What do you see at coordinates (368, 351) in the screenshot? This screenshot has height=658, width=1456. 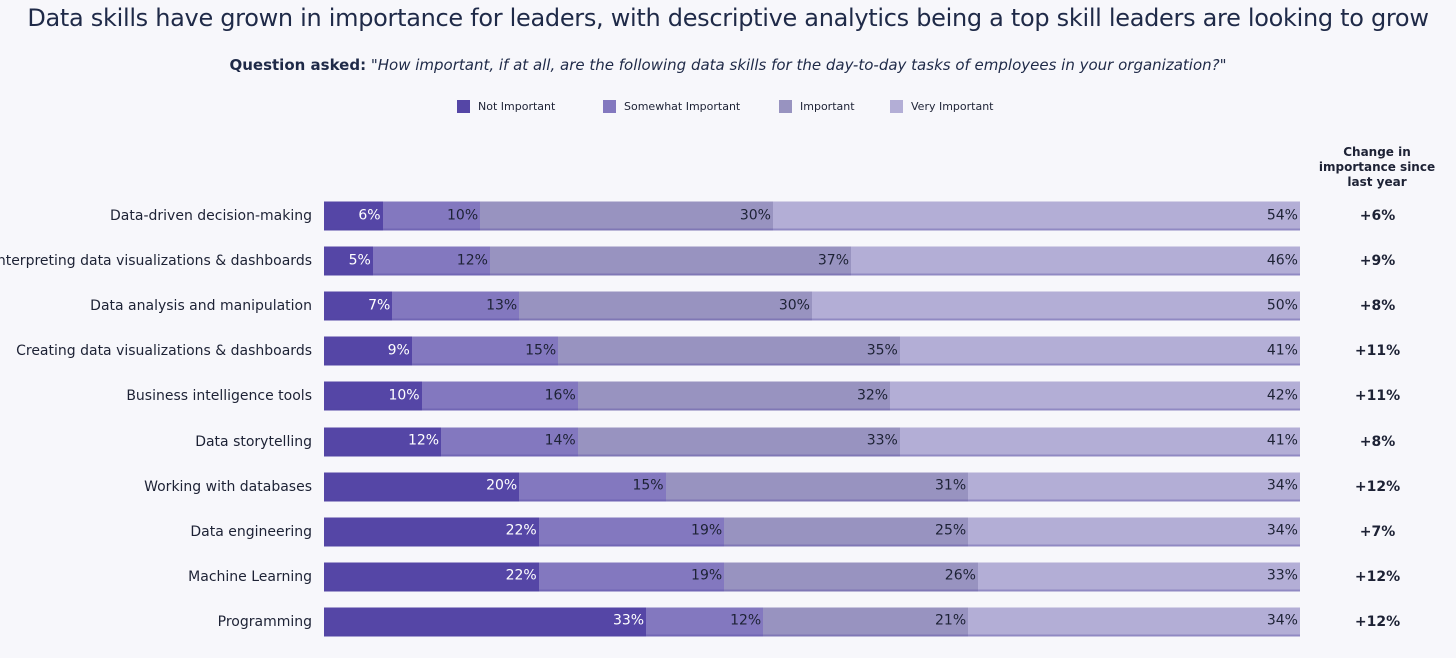 I see `bar-segment: 9%` at bounding box center [368, 351].